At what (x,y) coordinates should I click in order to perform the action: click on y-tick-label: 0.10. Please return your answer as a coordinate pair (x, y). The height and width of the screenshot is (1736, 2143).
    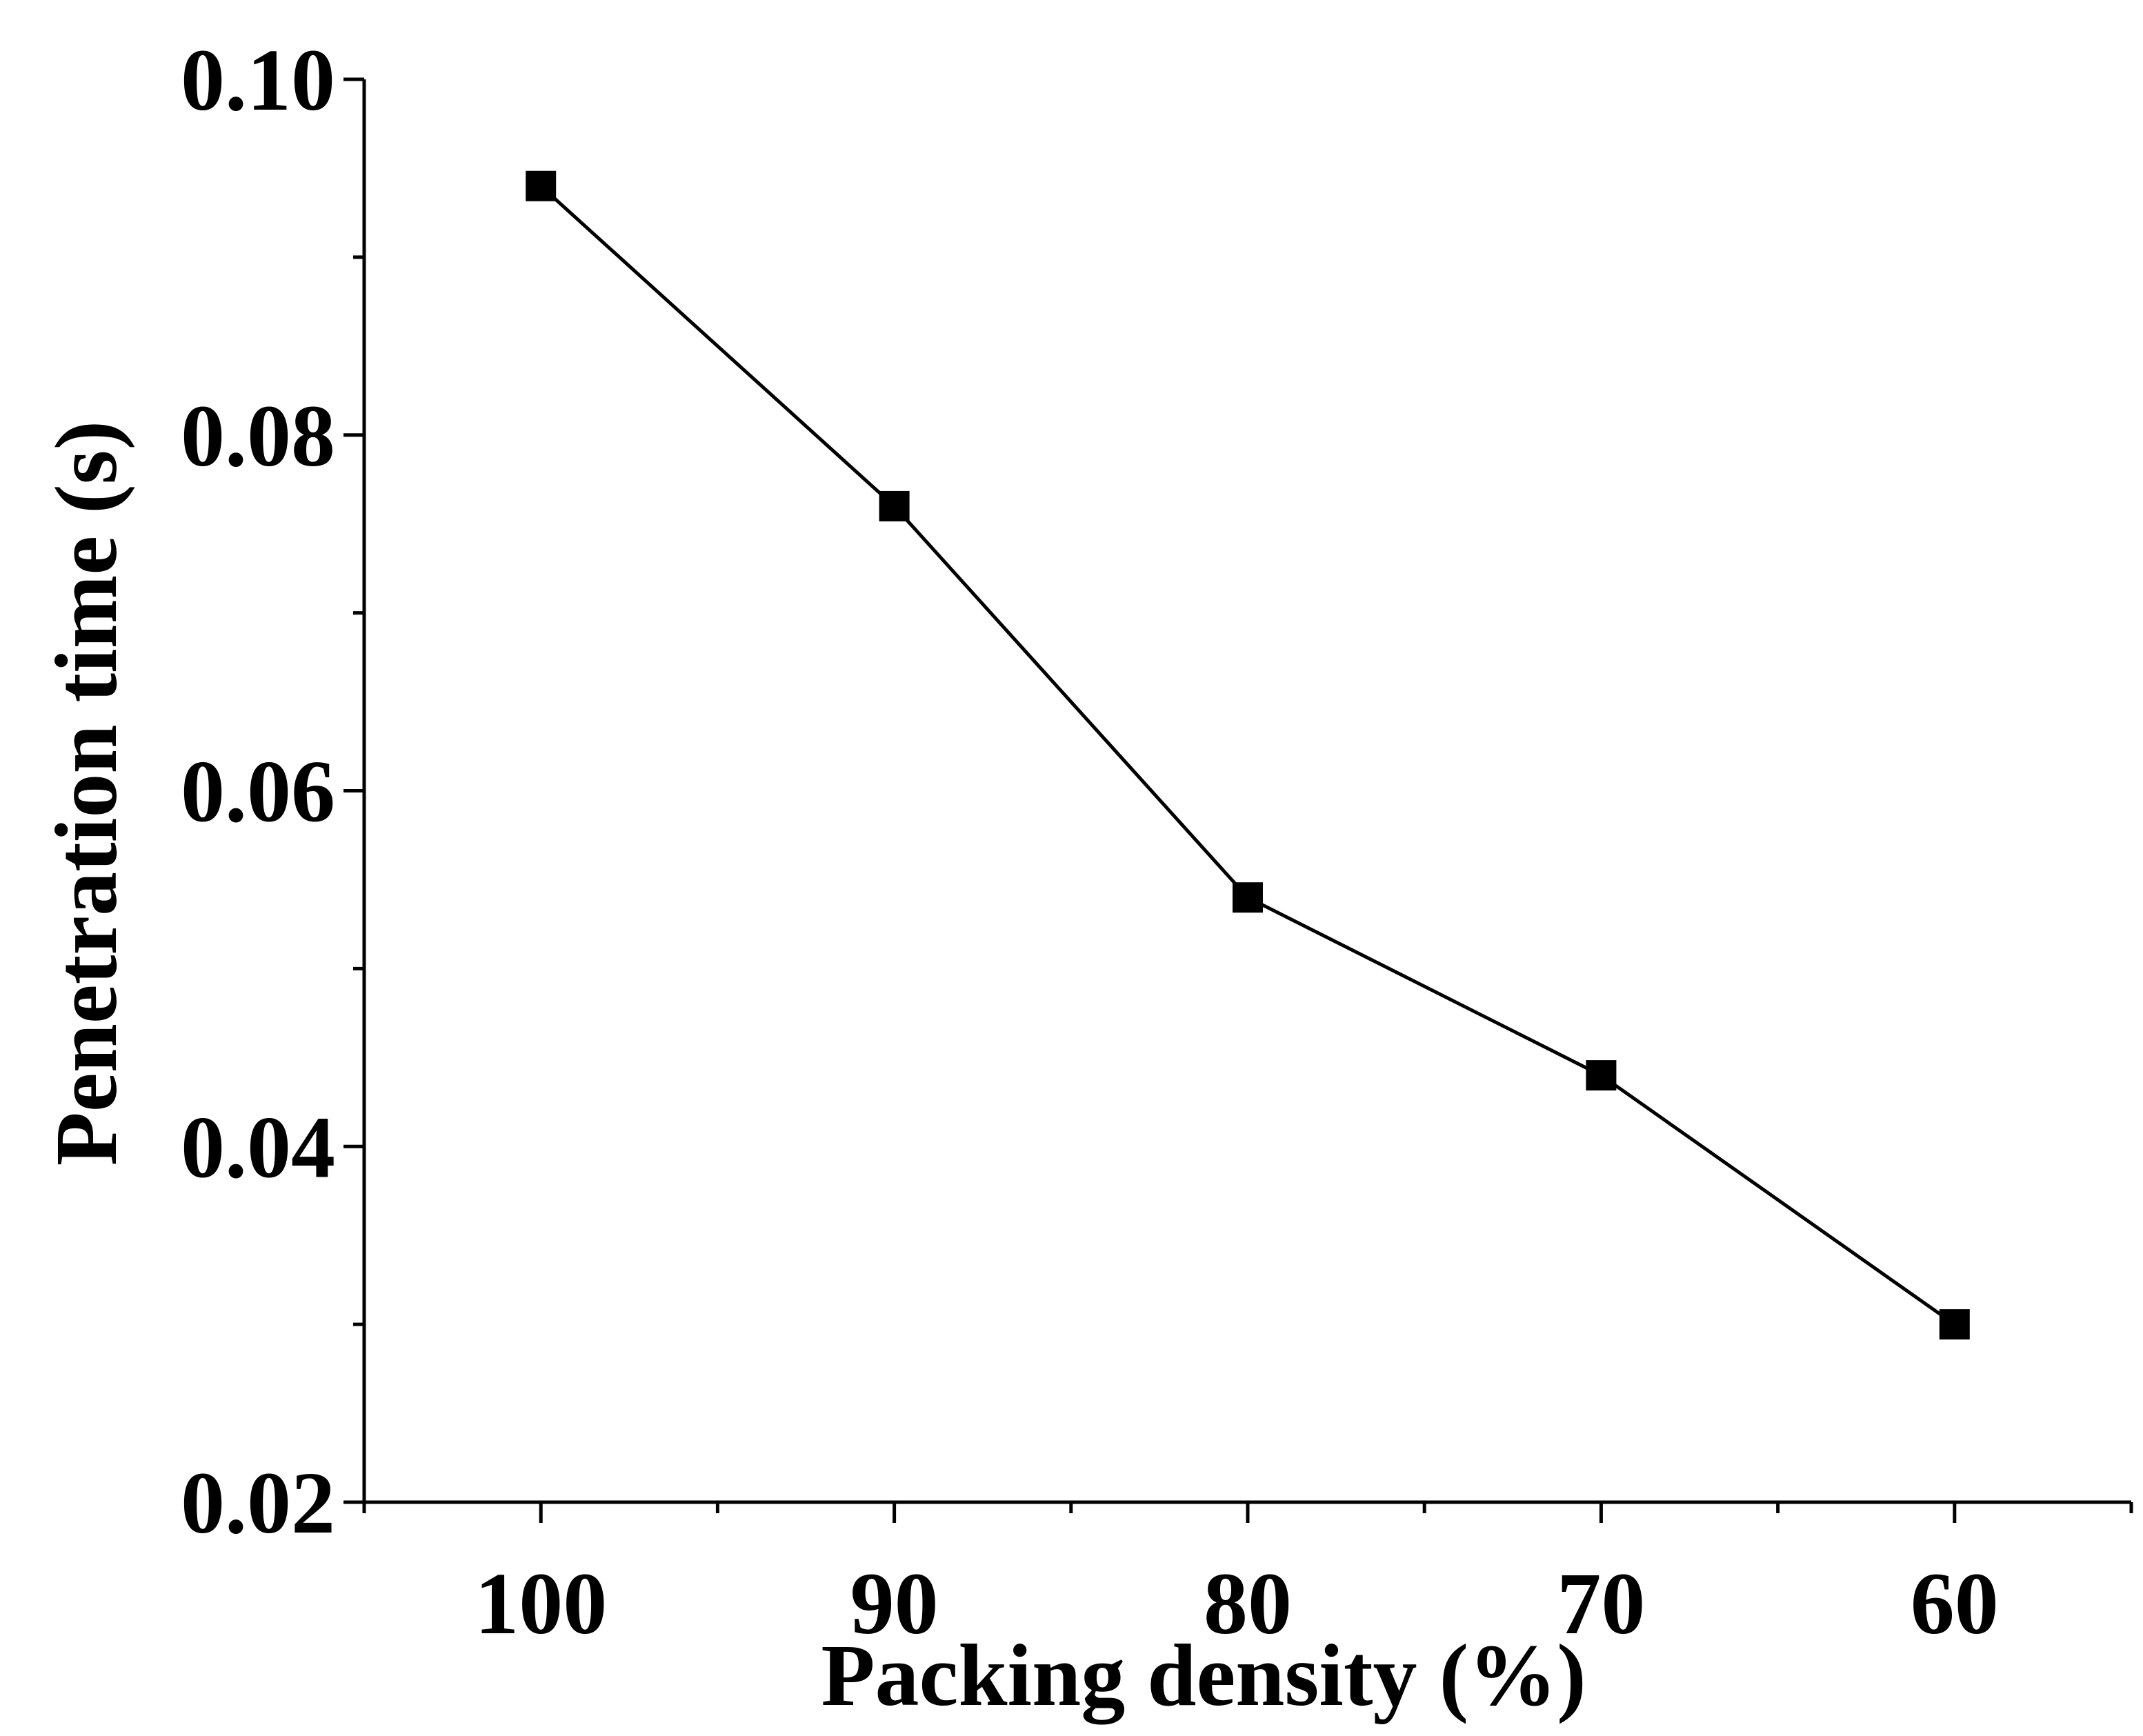
    Looking at the image, I should click on (258, 80).